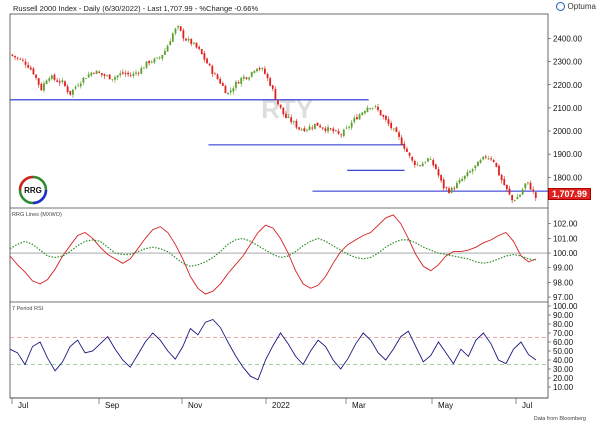 This screenshot has height=426, width=602. What do you see at coordinates (23, 405) in the screenshot?
I see `x-tick-label: Jul` at bounding box center [23, 405].